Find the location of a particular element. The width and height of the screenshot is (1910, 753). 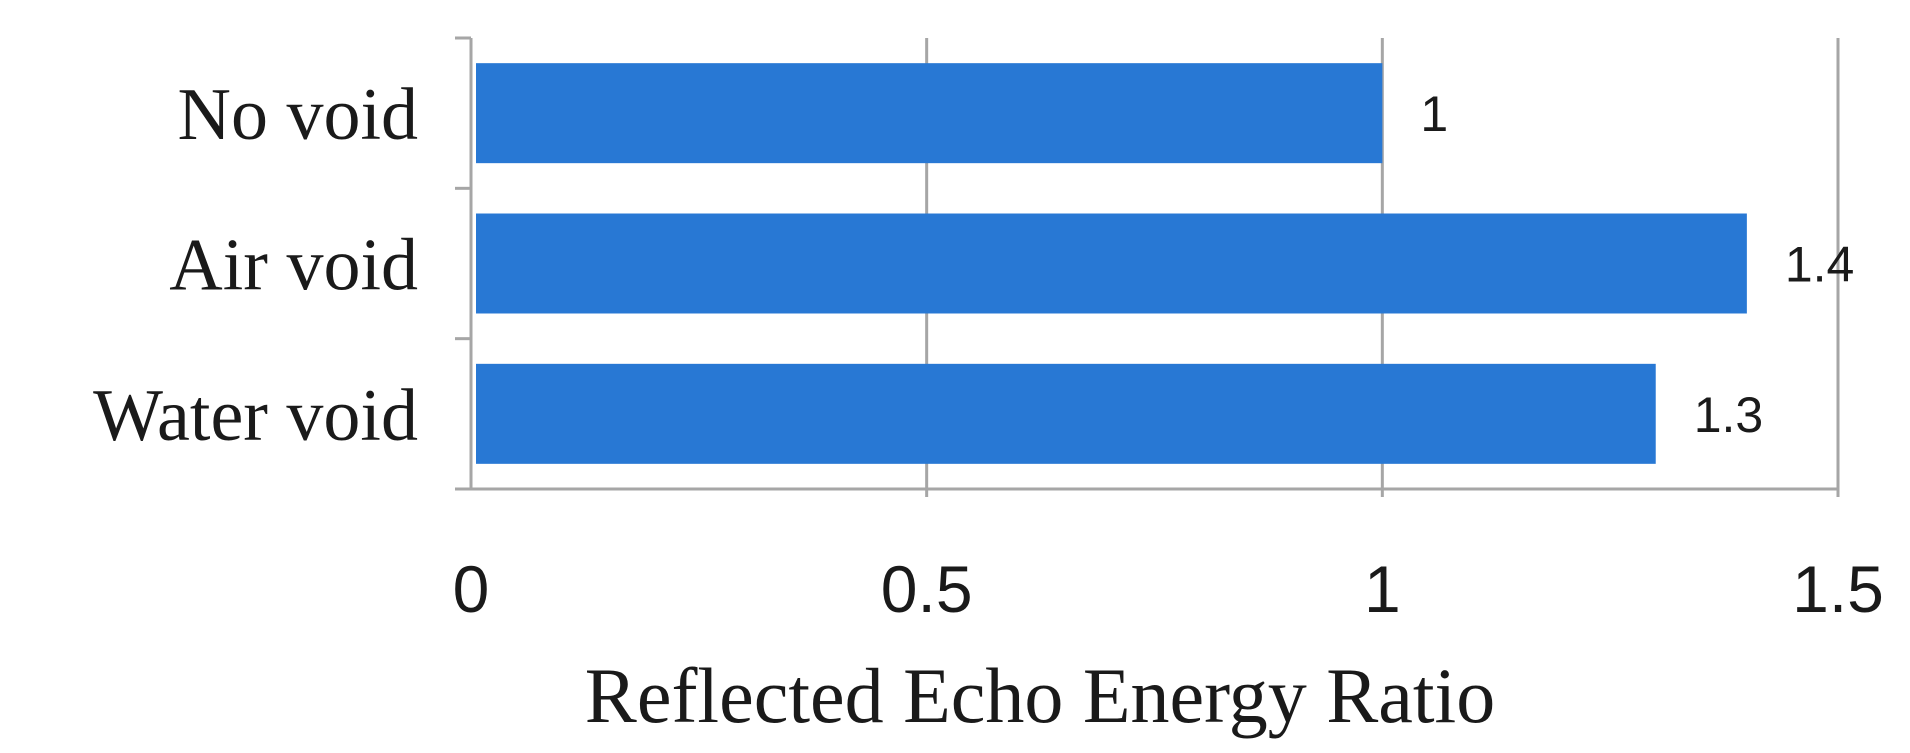

x-tick-label: 0.5 is located at coordinates (927, 589).